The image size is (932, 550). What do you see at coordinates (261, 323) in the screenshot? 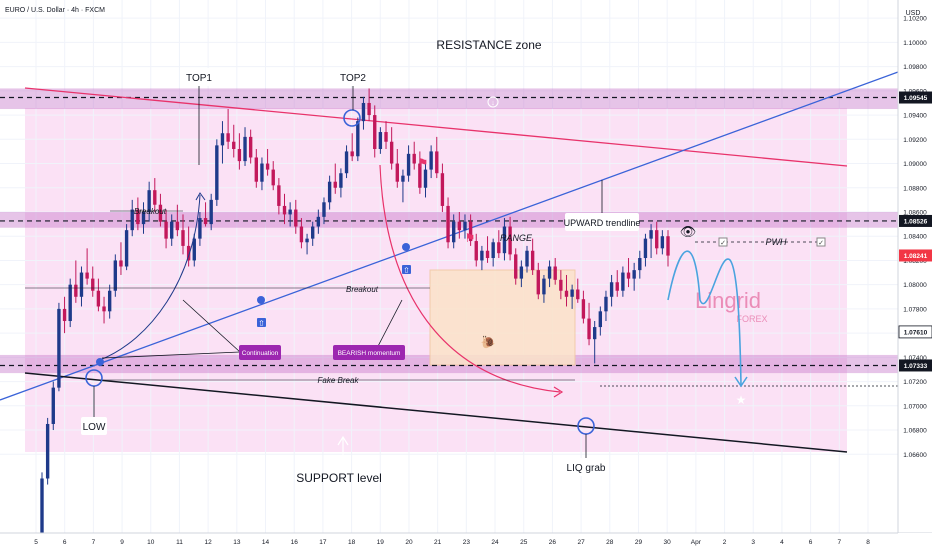
I see `arrow-up-glyph-1: ⇧` at bounding box center [261, 323].